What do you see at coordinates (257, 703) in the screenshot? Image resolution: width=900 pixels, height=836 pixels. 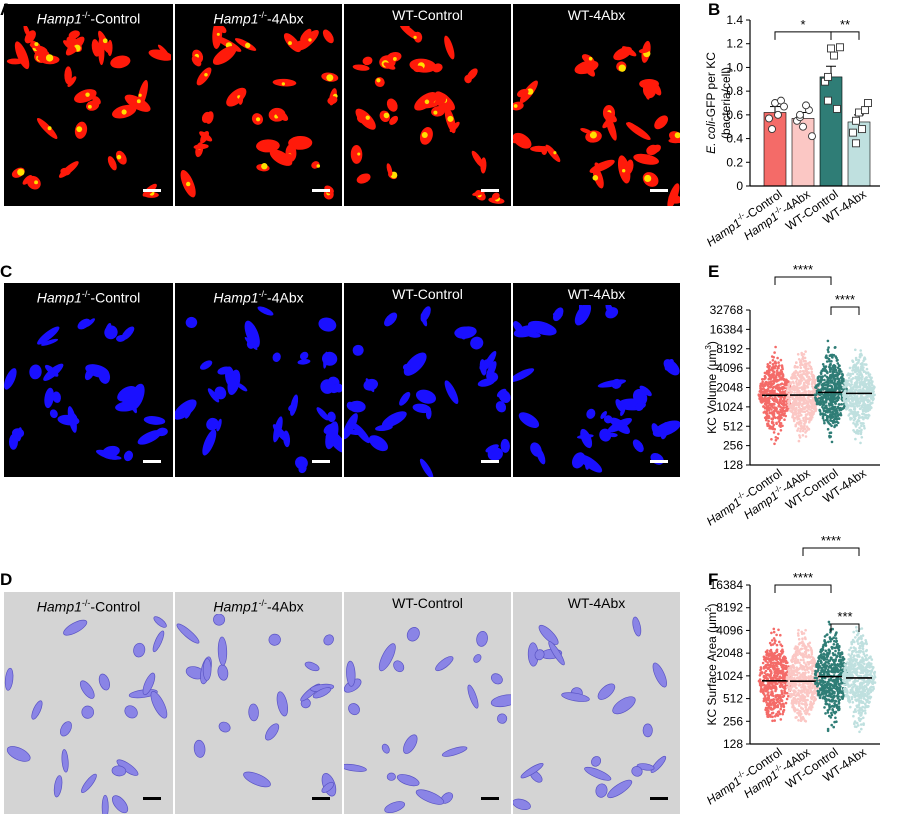 I see `image-tile: Hamp1-/--4Abx` at bounding box center [257, 703].